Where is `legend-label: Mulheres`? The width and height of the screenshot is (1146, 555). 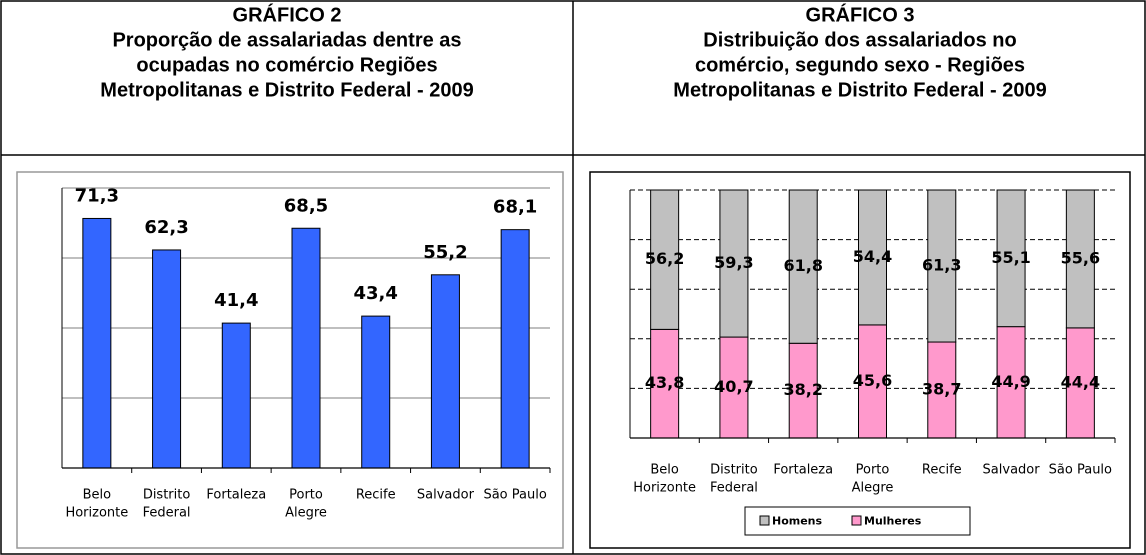
legend-label: Mulheres is located at coordinates (893, 521).